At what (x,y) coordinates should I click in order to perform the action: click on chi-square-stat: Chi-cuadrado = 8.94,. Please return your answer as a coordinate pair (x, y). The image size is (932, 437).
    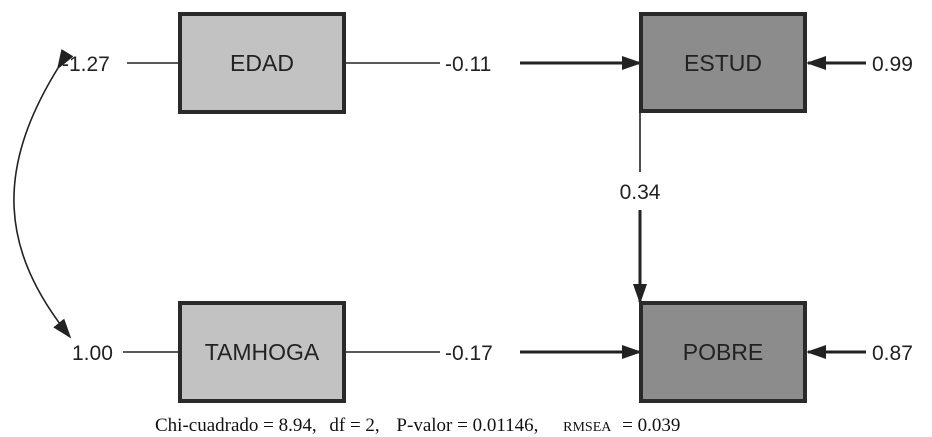
    Looking at the image, I should click on (236, 425).